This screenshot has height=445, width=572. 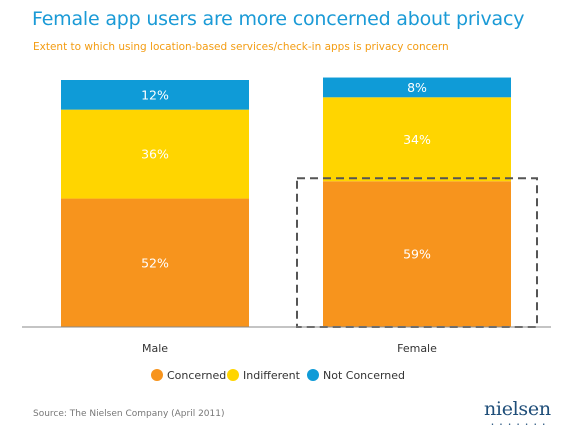 I want to click on data-label-female-indifferent: 34%, so click(x=417, y=139).